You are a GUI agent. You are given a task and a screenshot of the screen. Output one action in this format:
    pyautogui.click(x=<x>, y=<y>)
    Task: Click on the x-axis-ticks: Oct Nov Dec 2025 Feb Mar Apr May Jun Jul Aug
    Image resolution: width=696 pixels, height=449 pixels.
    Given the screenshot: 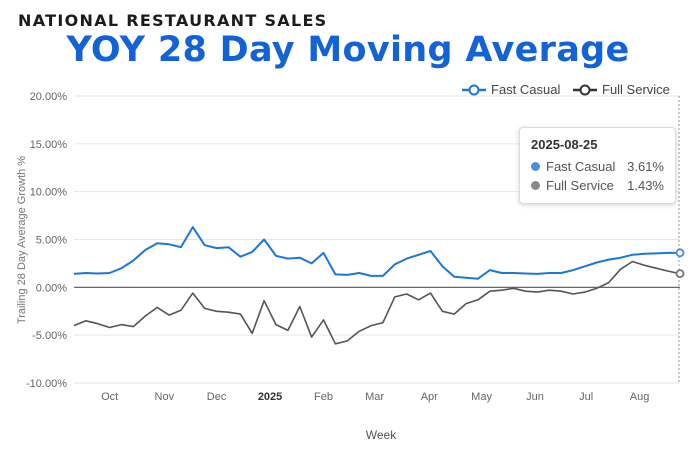 What is the action you would take?
    pyautogui.click(x=375, y=397)
    